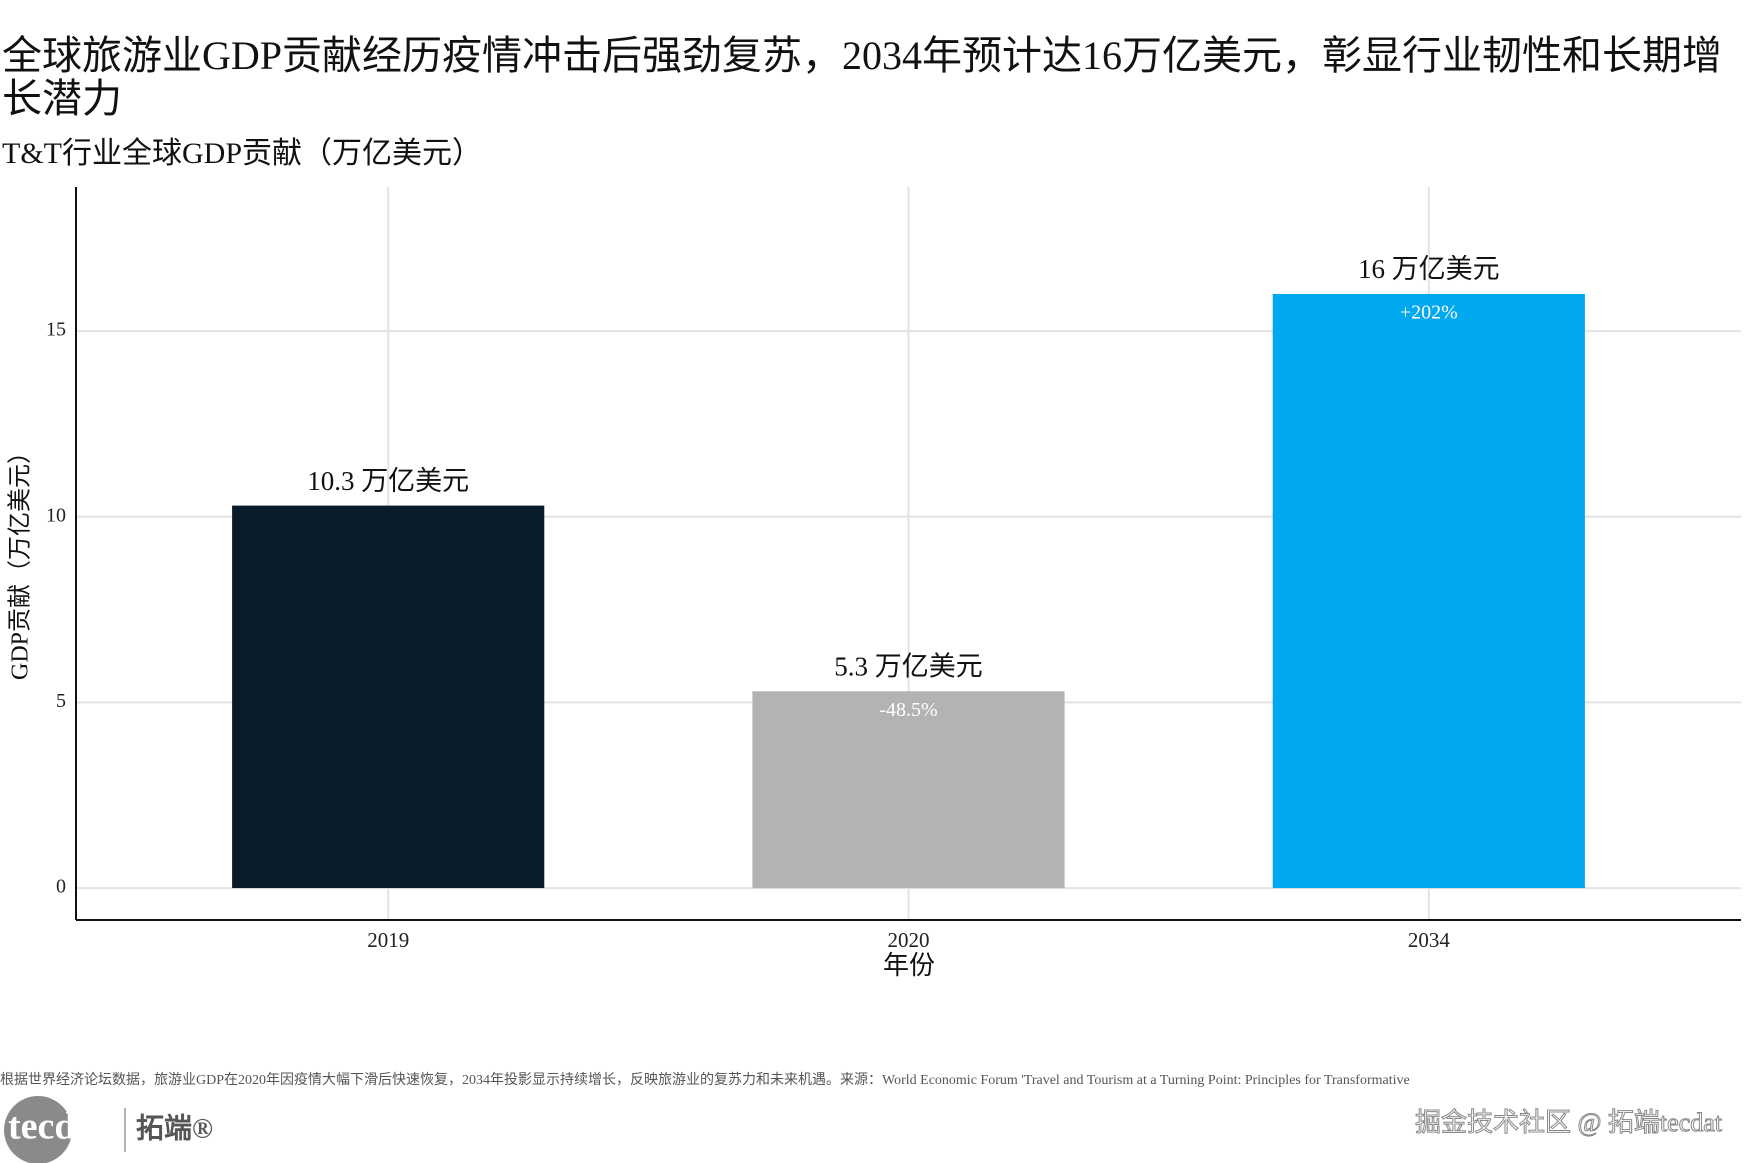 The height and width of the screenshot is (1163, 1744). Describe the element at coordinates (1429, 269) in the screenshot. I see `value-label: 16 万亿美元` at that location.